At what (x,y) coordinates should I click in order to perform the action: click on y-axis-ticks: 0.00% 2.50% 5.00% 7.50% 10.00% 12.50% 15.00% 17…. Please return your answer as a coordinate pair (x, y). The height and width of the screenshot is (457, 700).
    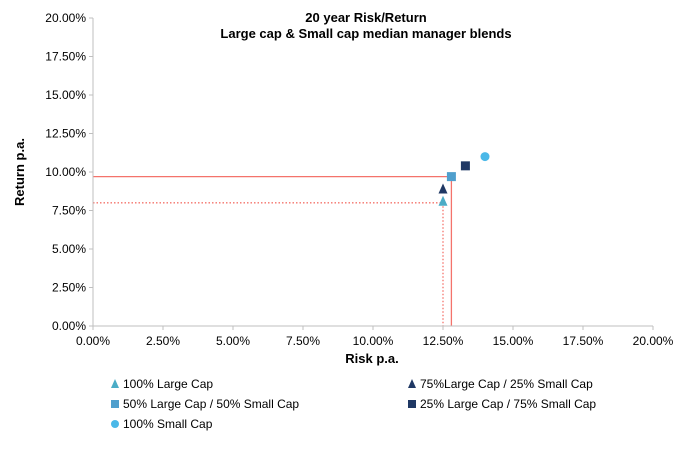
    Looking at the image, I should click on (69, 172).